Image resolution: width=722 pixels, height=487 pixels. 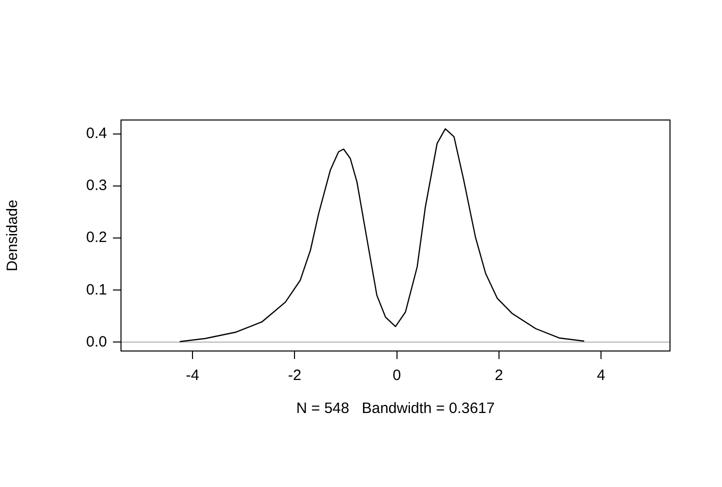 I want to click on y-tick-label: 0.1, so click(x=96, y=289).